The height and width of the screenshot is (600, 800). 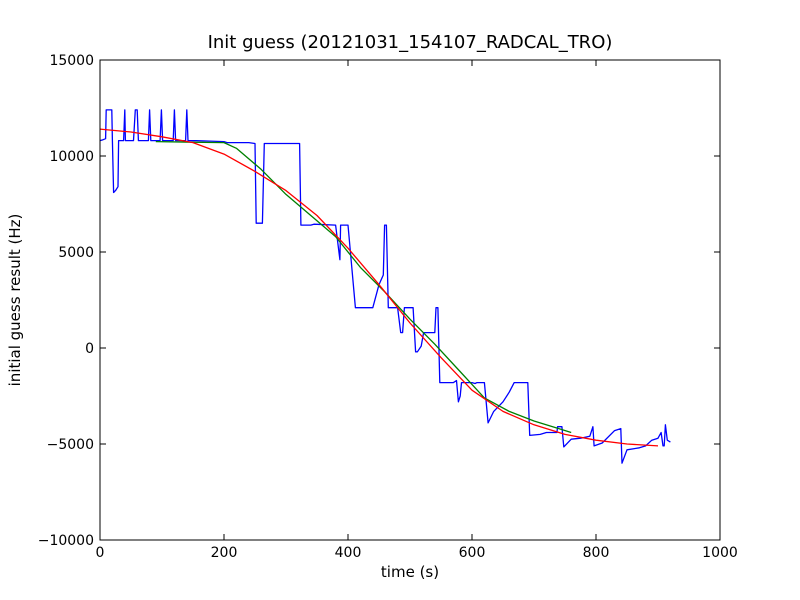 What do you see at coordinates (15, 300) in the screenshot?
I see `y-axis-label: initial guess result (Hz)` at bounding box center [15, 300].